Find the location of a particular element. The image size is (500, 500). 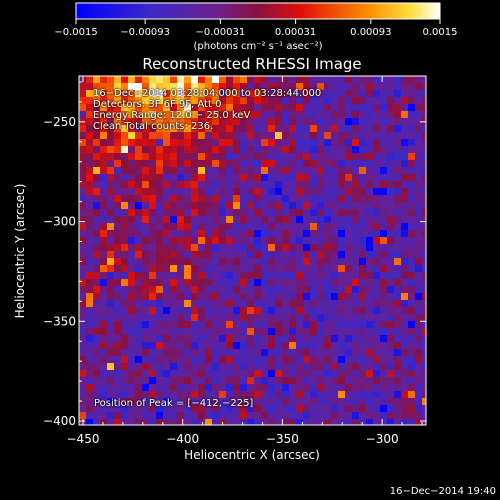

annotation-clean-counts: Clean Total counts: 236. is located at coordinates (153, 126).